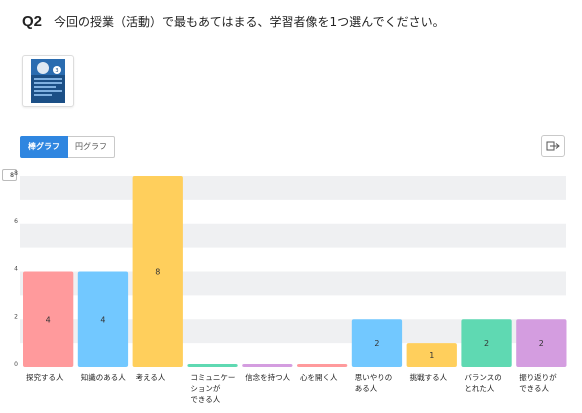  I want to click on y-max-indicator: 8, so click(9, 175).